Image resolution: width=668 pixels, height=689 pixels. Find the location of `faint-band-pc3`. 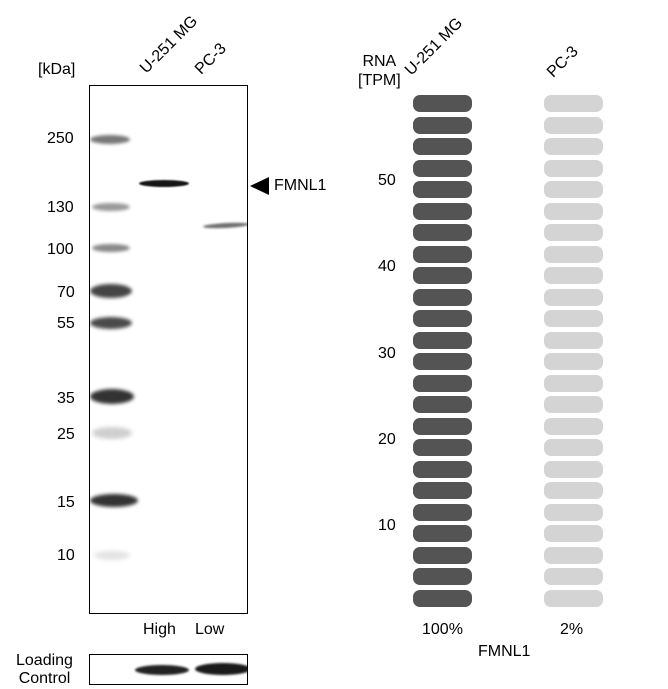

faint-band-pc3 is located at coordinates (224, 225).